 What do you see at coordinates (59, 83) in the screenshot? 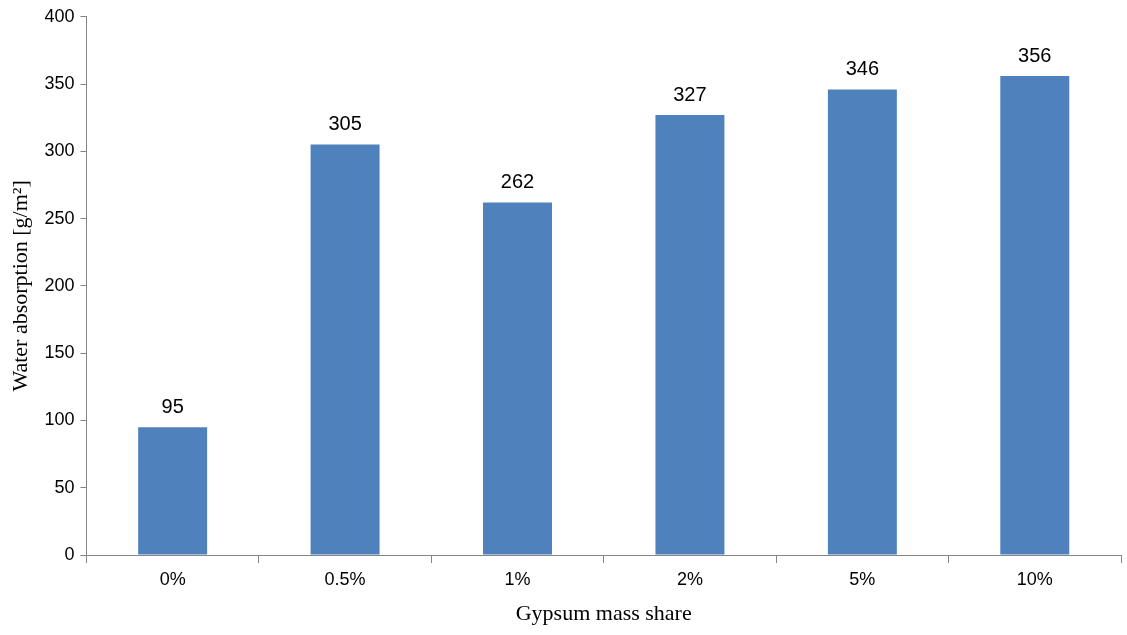
I see `y-tick-label: 350` at bounding box center [59, 83].